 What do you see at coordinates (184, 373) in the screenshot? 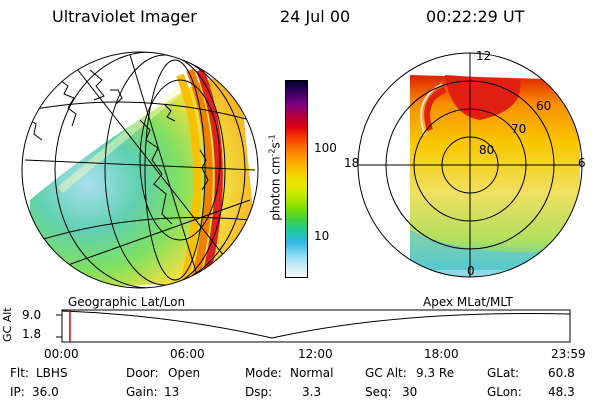
I see `door-value: Open` at bounding box center [184, 373].